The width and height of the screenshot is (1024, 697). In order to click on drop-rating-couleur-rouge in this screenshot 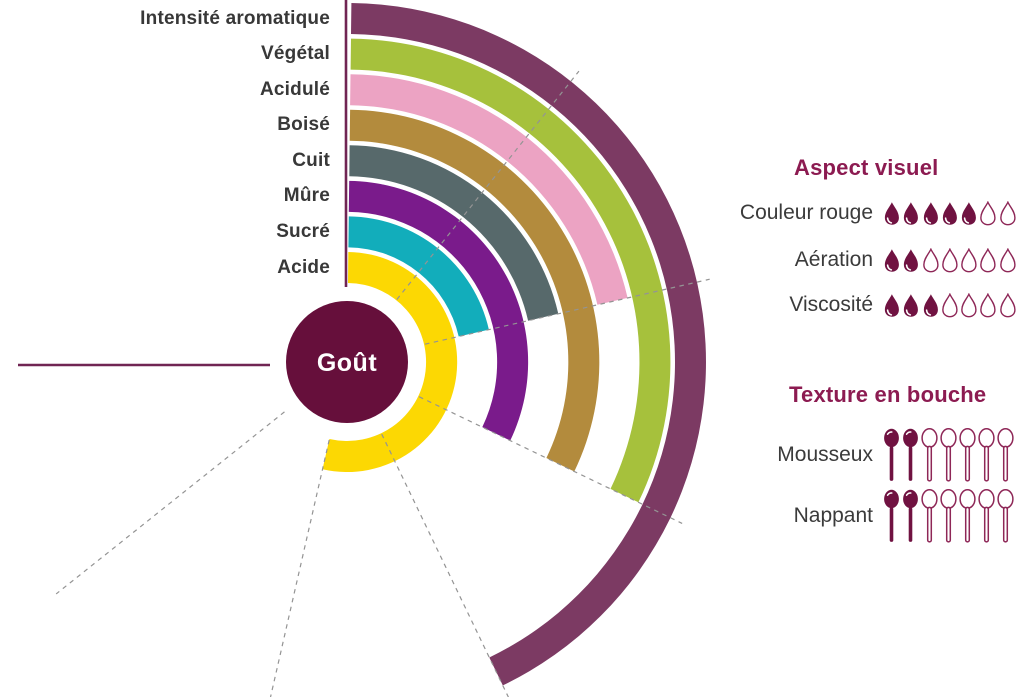, I will do `click(950, 213)`.